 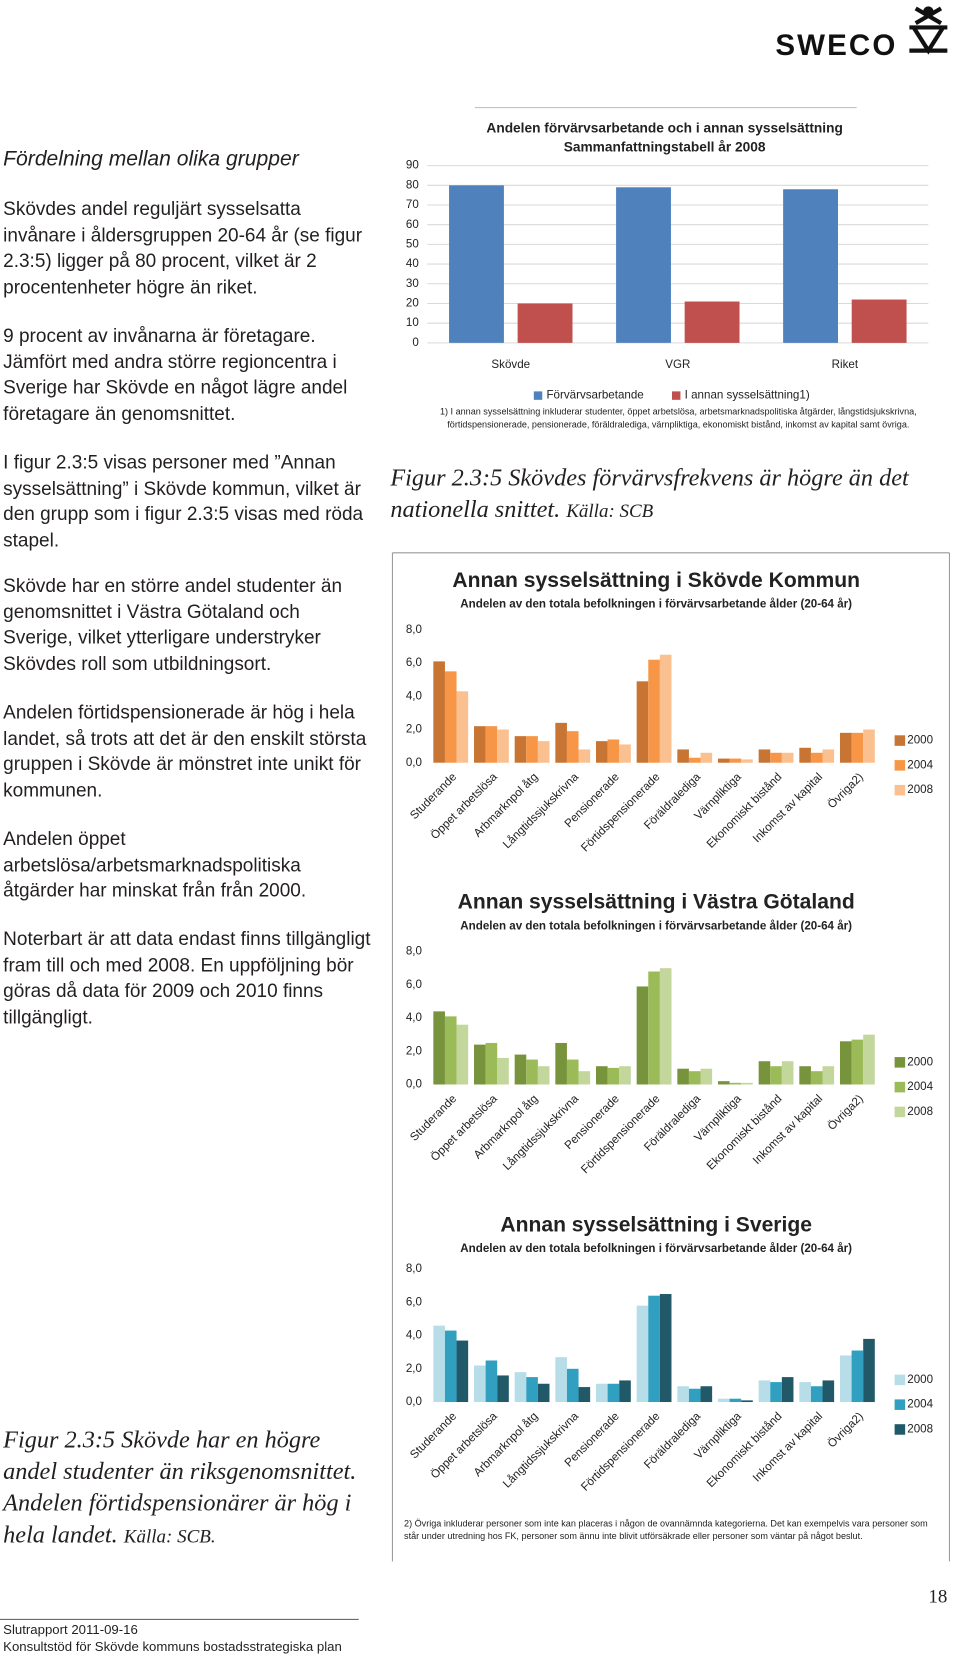 What do you see at coordinates (677, 364) in the screenshot?
I see `x-tick-label: VGR` at bounding box center [677, 364].